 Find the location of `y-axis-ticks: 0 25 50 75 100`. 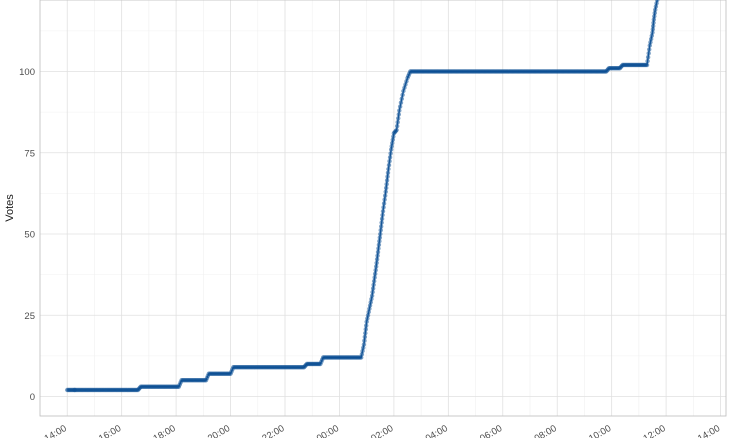

y-axis-ticks: 0 25 50 75 100 is located at coordinates (27, 235).